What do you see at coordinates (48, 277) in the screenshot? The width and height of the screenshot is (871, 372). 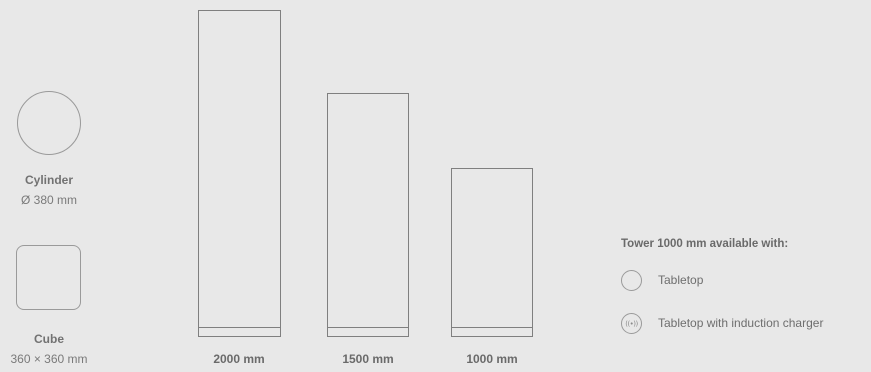 I see `cube-shape-icon` at bounding box center [48, 277].